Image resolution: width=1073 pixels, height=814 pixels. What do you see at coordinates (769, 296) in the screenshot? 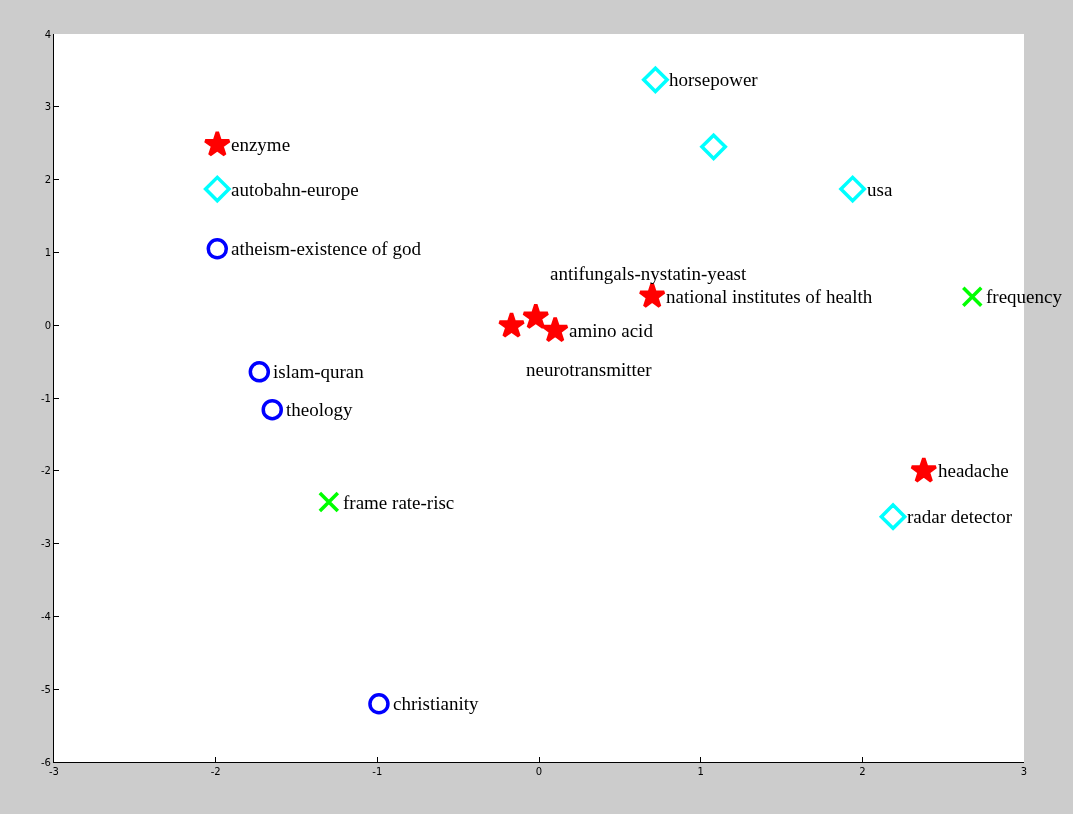
I see `annotation: national institutes of health` at bounding box center [769, 296].